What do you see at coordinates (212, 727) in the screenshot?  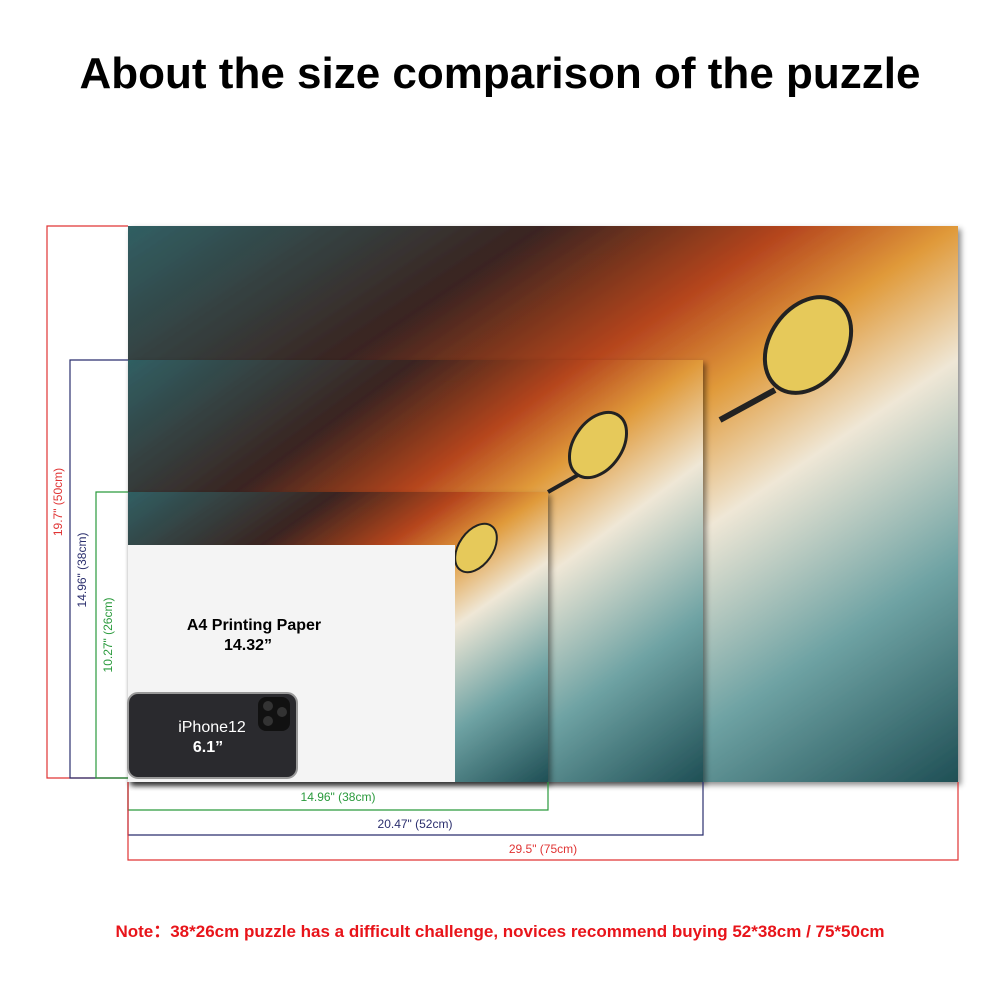 I see `phone-name: iPhone12` at bounding box center [212, 727].